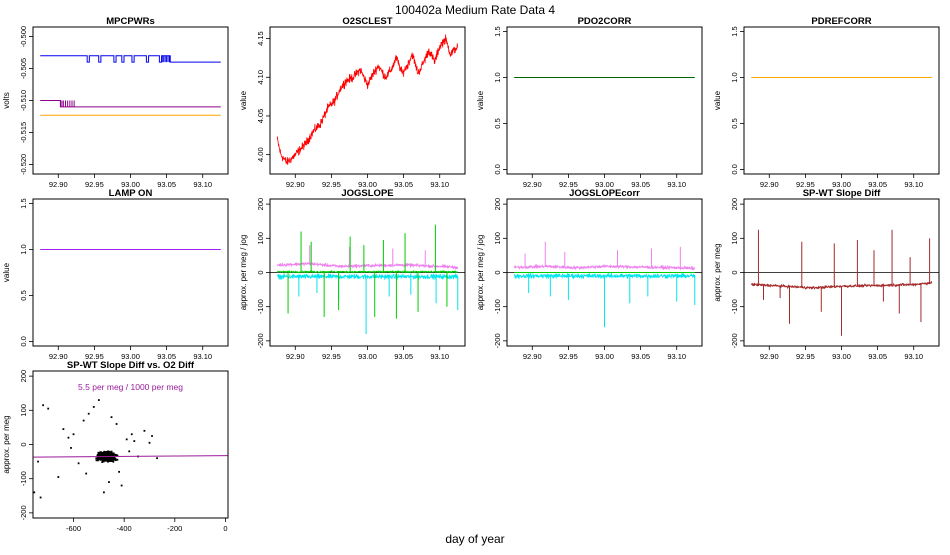  I want to click on y-tick-label: -0.500, so click(23, 36).